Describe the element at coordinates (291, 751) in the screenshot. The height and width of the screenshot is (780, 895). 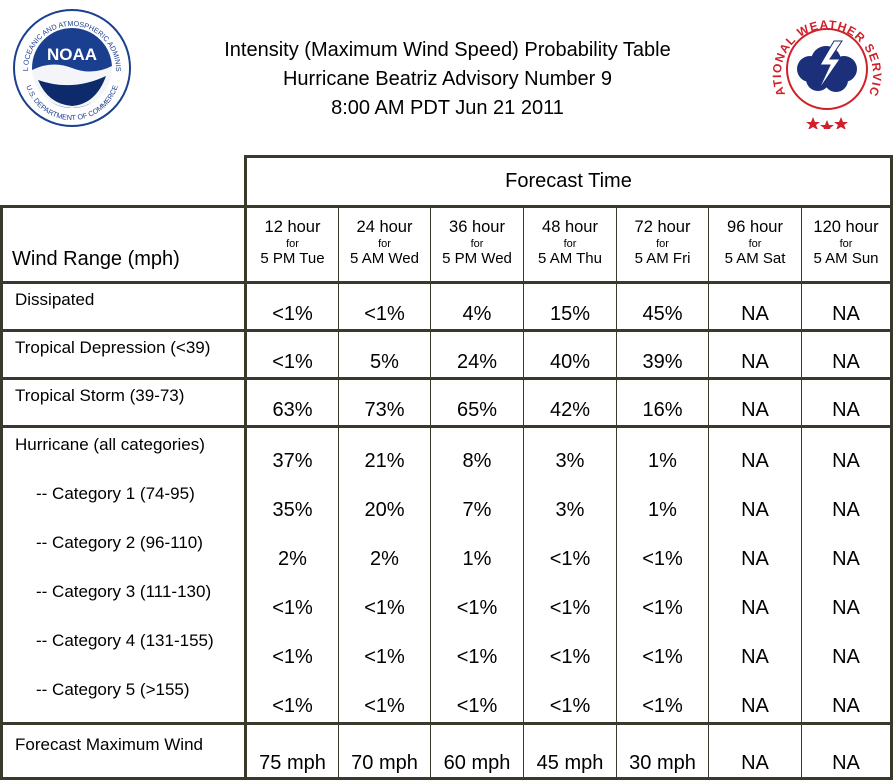
I see `probability-cell: 75 mph` at that location.